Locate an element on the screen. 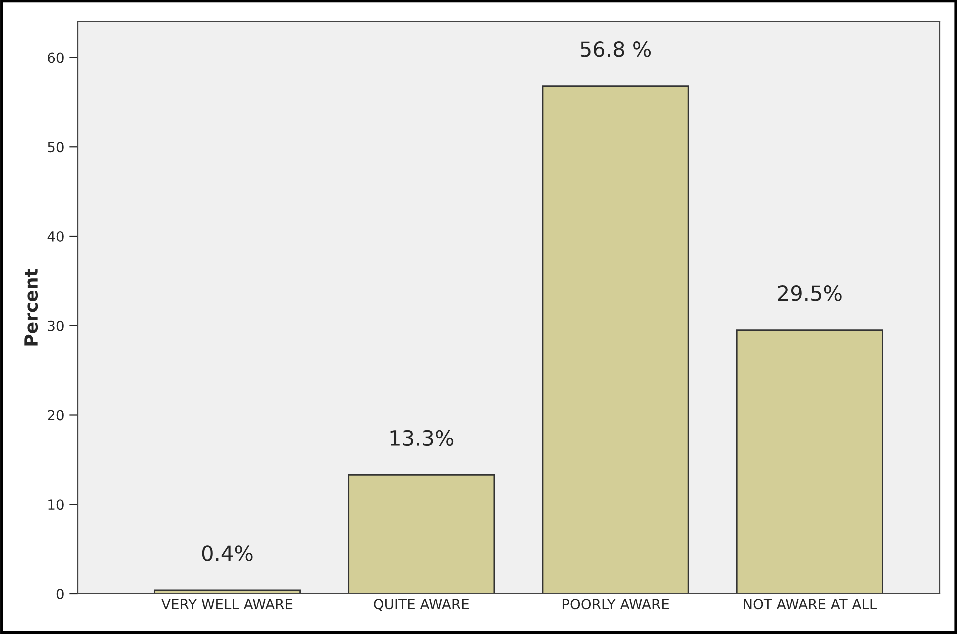 This screenshot has height=634, width=958. x-tick-label: VERY WELL AWARE is located at coordinates (227, 604).